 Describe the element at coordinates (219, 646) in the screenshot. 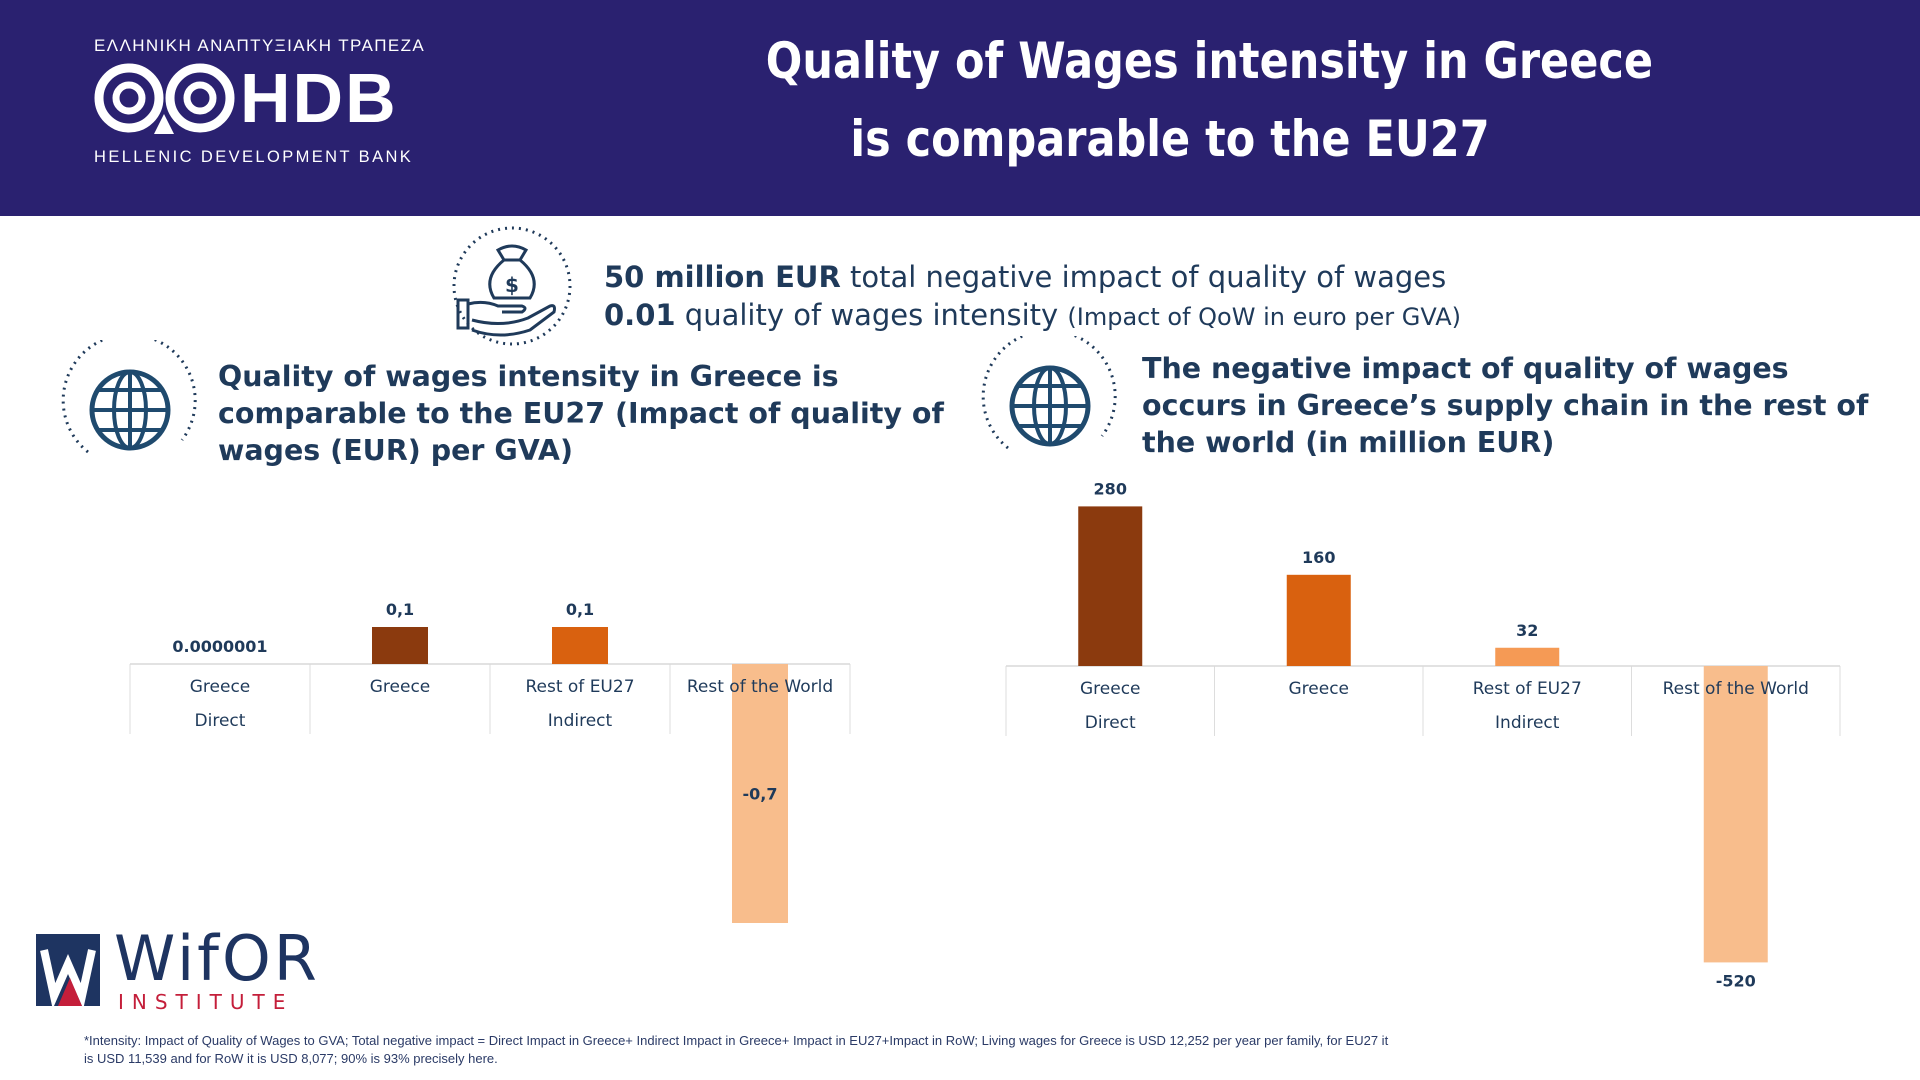

I see `data-label-1: 0.0000001` at that location.